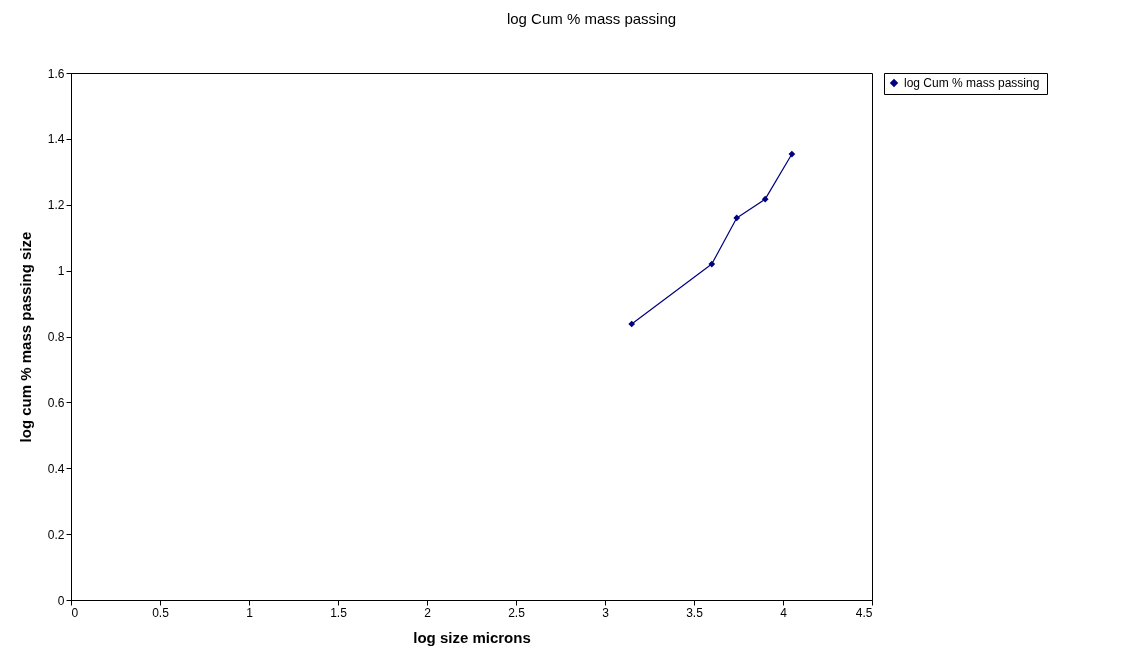  Describe the element at coordinates (472, 637) in the screenshot. I see `x-axis-title: log size microns` at that location.